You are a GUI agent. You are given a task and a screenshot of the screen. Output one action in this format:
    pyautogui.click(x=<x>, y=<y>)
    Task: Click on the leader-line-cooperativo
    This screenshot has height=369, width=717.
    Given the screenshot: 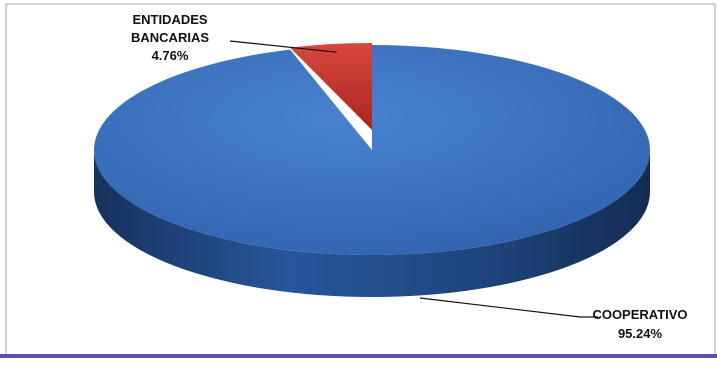 What is the action you would take?
    pyautogui.click(x=508, y=307)
    